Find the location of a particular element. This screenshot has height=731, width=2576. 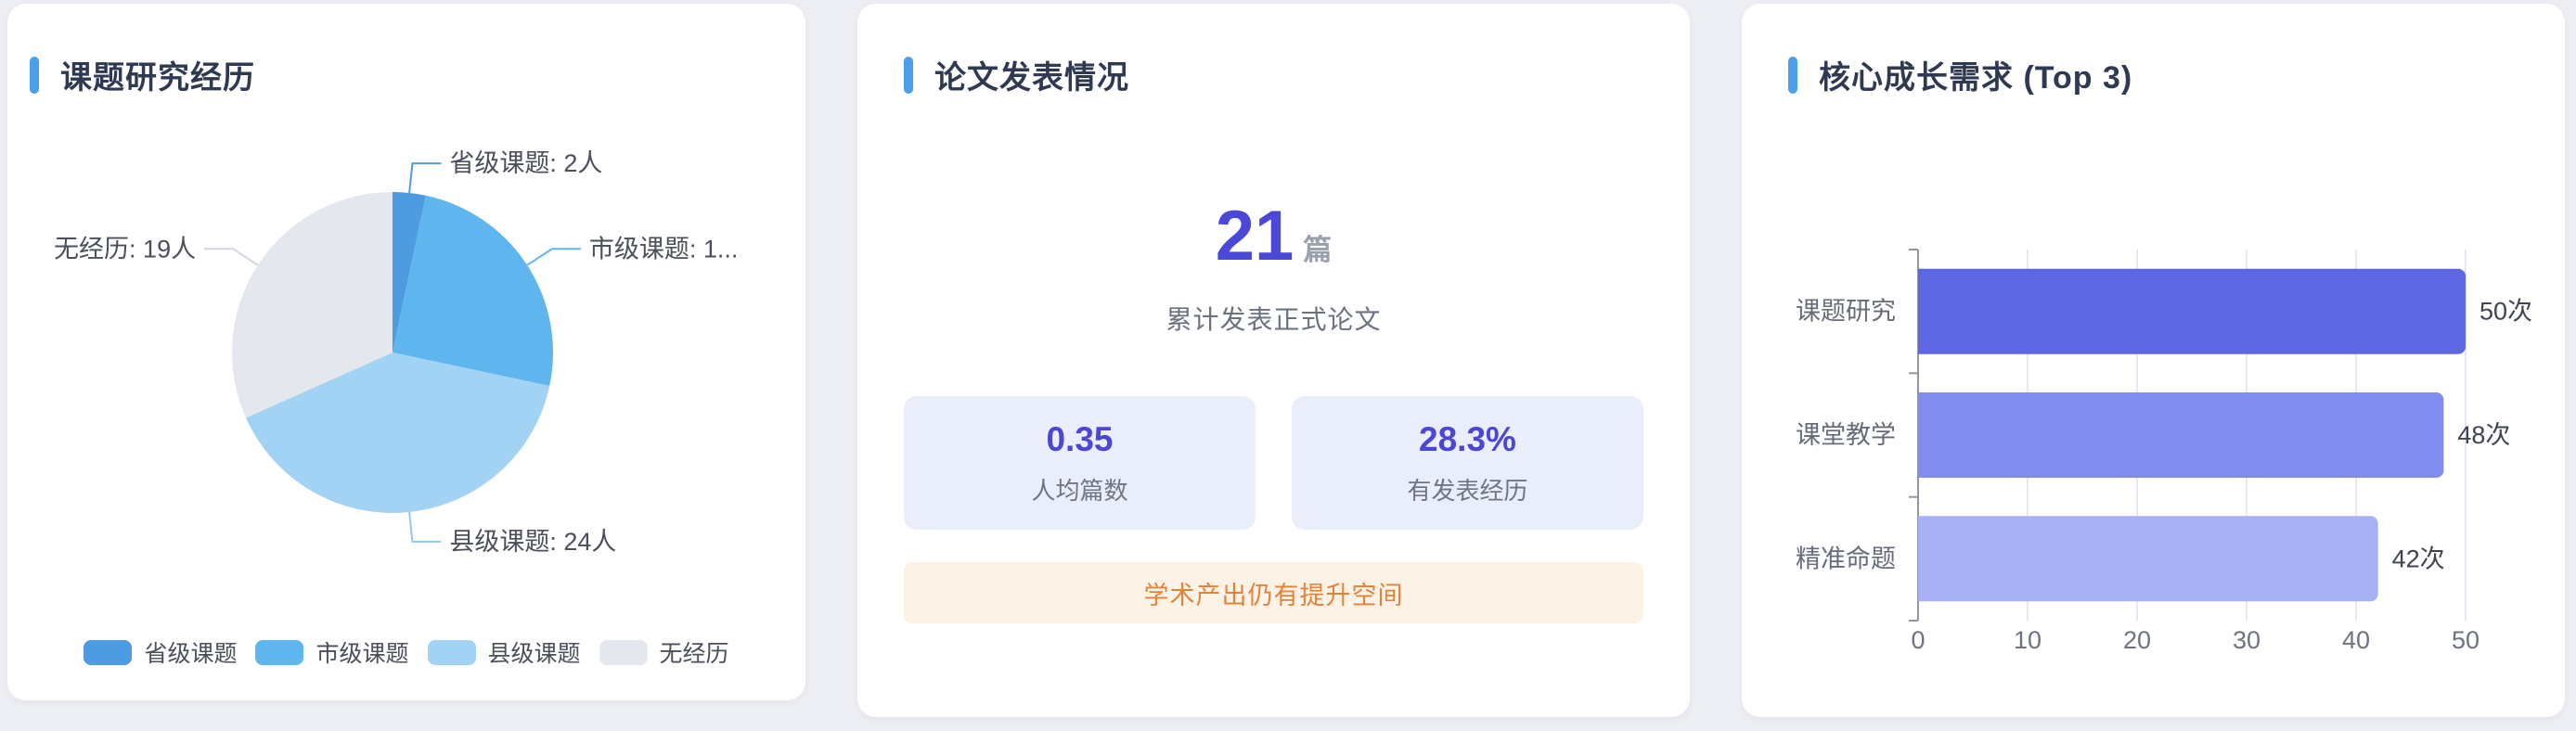

x-axis-tick-label: 40 is located at coordinates (2356, 640).